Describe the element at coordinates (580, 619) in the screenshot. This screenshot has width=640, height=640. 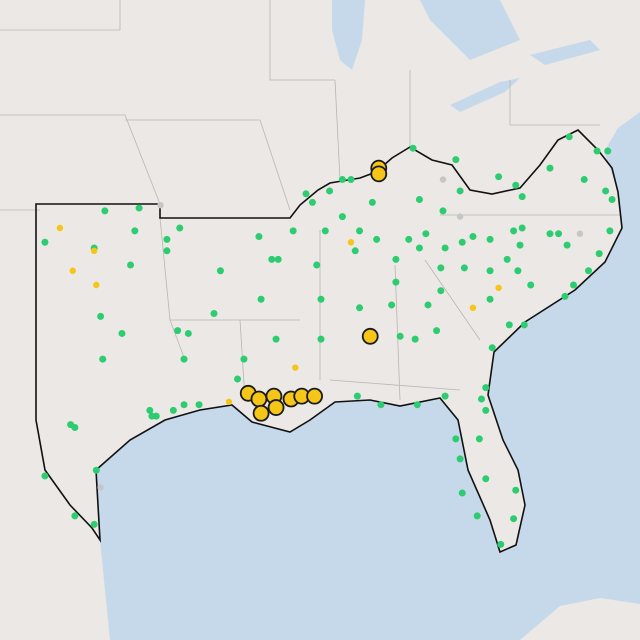
I see `island` at that location.